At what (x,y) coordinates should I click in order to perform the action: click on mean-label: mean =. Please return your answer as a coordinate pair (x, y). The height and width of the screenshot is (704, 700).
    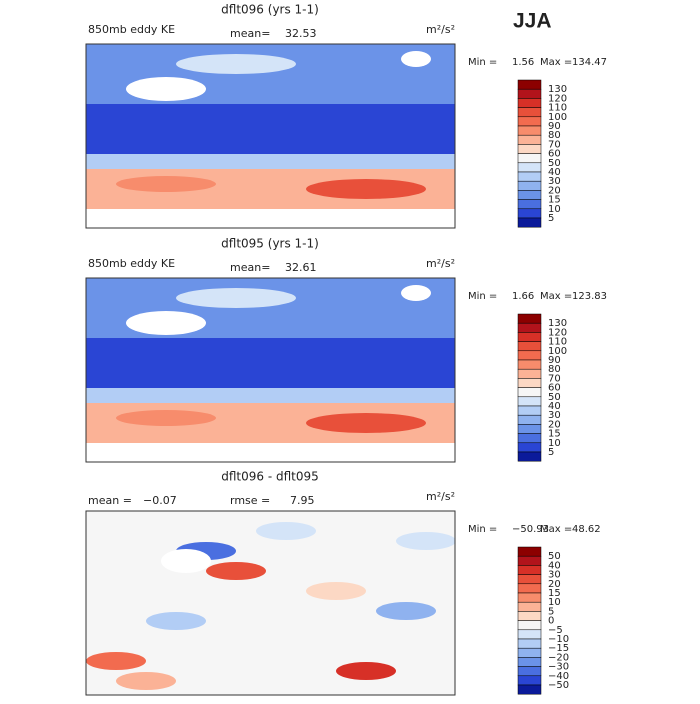
    Looking at the image, I should click on (110, 500).